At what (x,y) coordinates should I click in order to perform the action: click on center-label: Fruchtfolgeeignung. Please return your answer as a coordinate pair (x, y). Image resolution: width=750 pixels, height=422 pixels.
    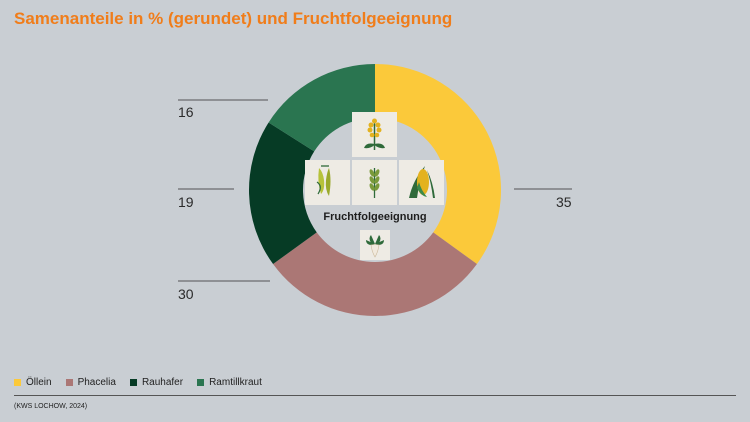
    Looking at the image, I should click on (375, 217).